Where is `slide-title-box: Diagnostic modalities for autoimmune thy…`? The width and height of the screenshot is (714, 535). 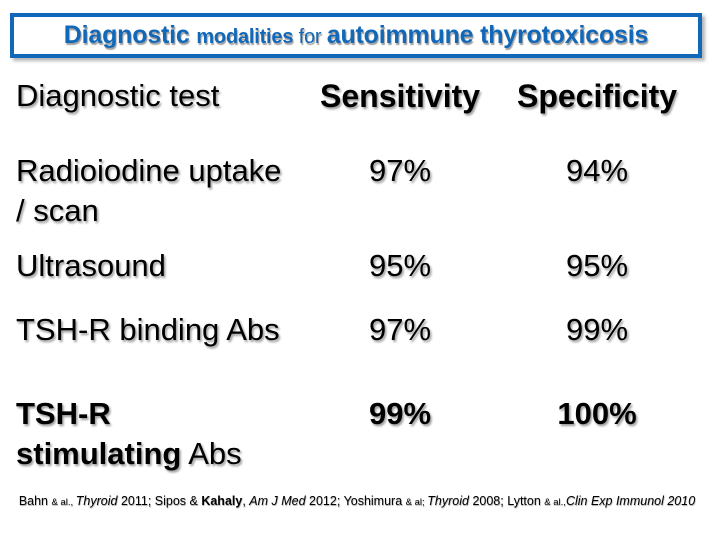 slide-title-box: Diagnostic modalities for autoimmune thy… is located at coordinates (356, 35).